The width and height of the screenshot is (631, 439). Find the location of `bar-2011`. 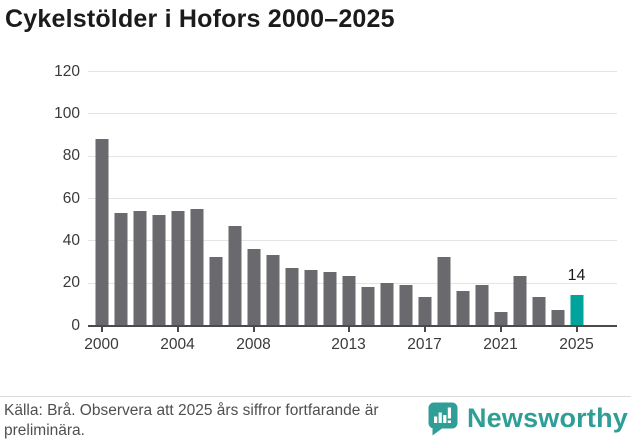

bar-2011 is located at coordinates (310, 297).